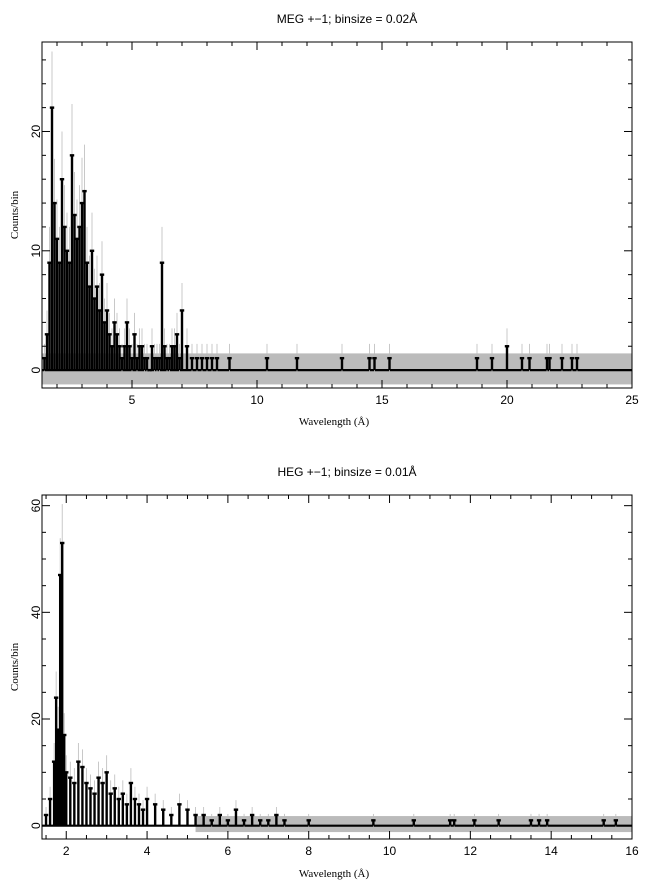 The height and width of the screenshot is (891, 649). Describe the element at coordinates (228, 851) in the screenshot. I see `x-tick-label: 6` at that location.